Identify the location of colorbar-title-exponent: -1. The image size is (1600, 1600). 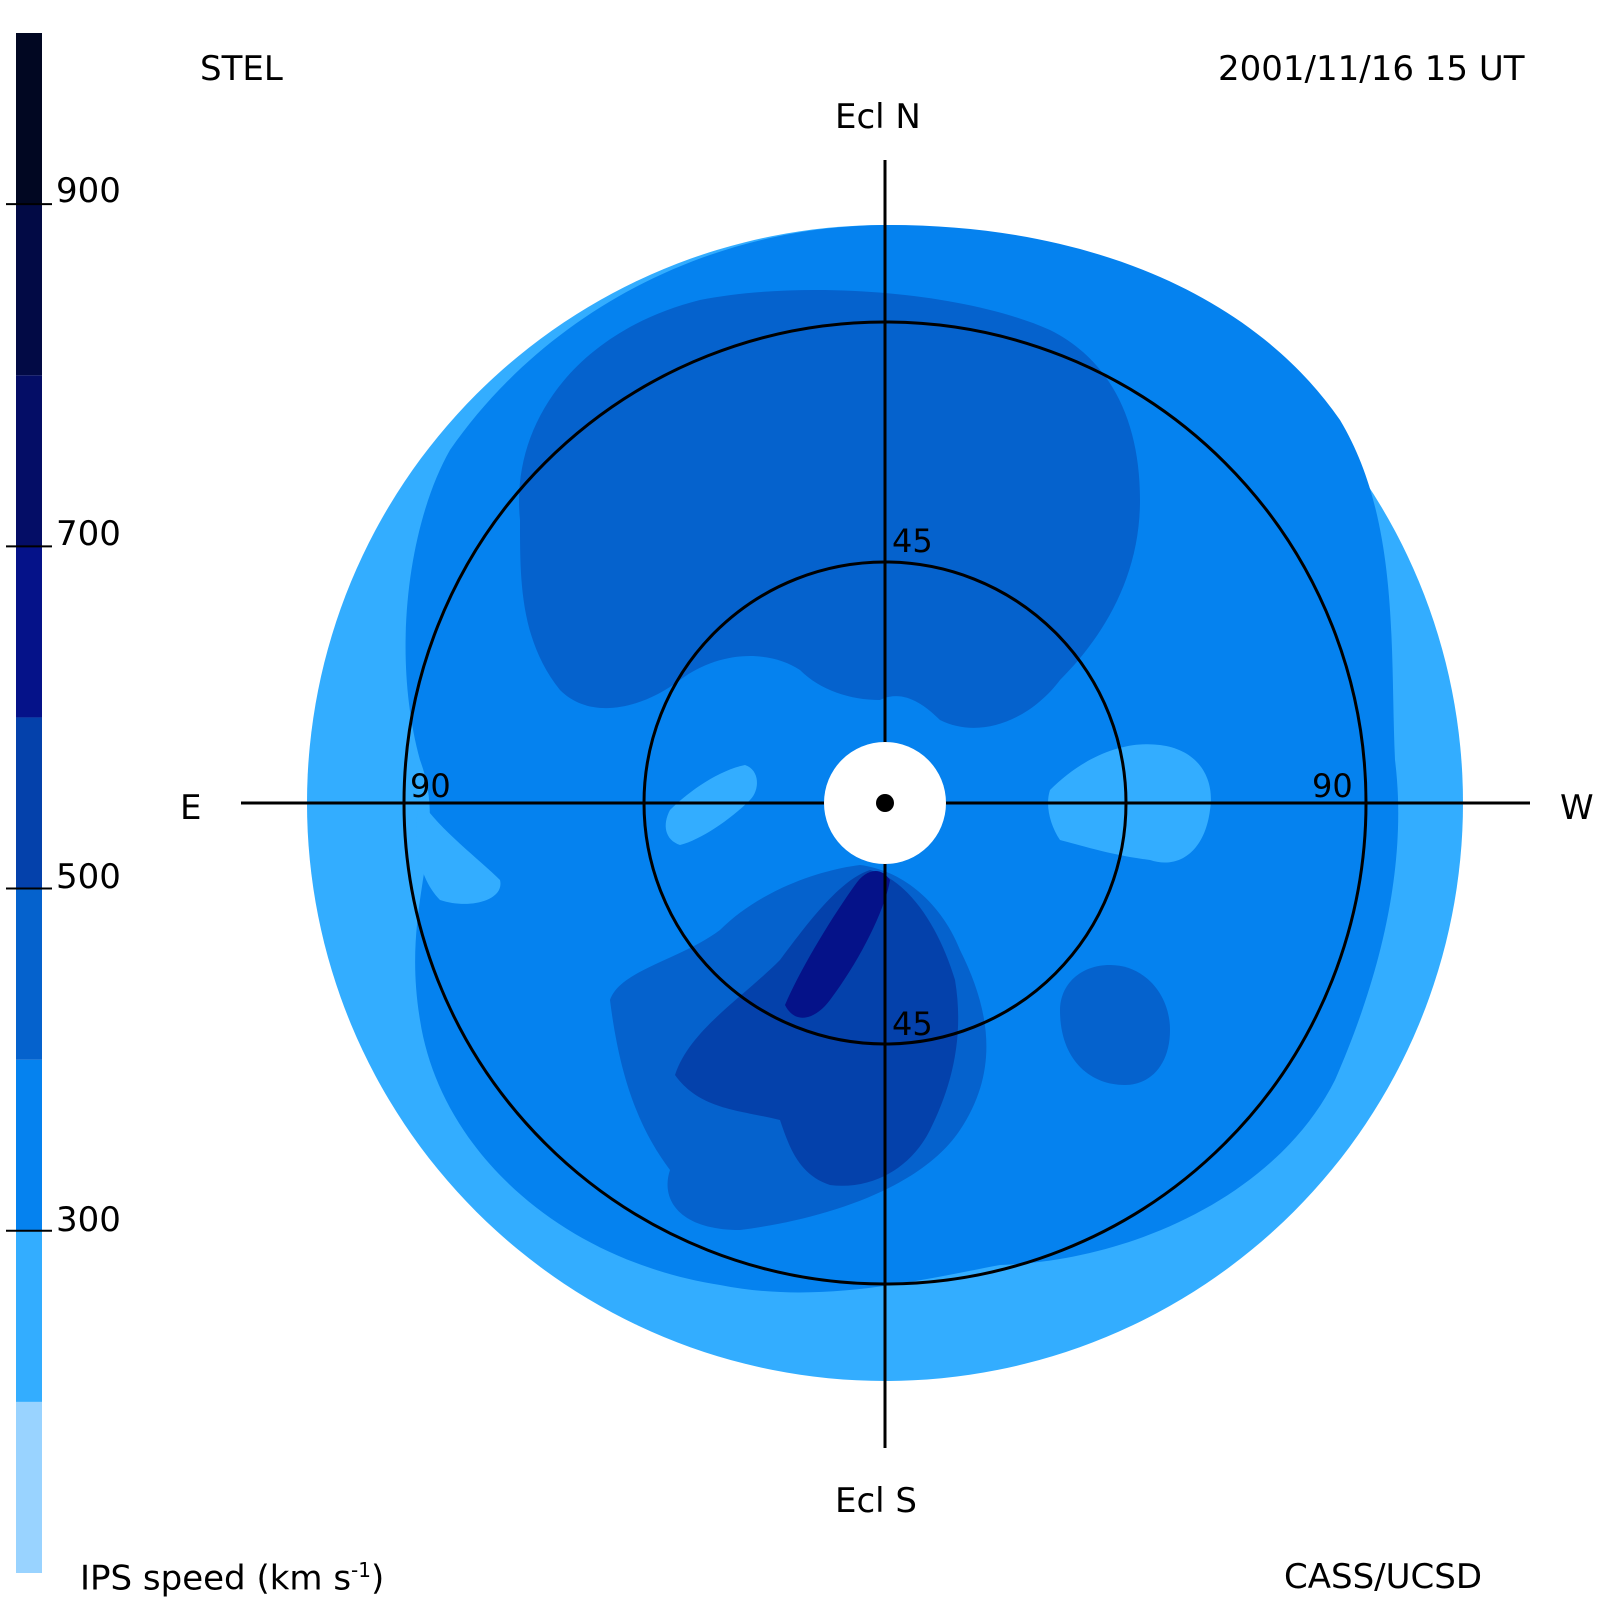
(361, 1570).